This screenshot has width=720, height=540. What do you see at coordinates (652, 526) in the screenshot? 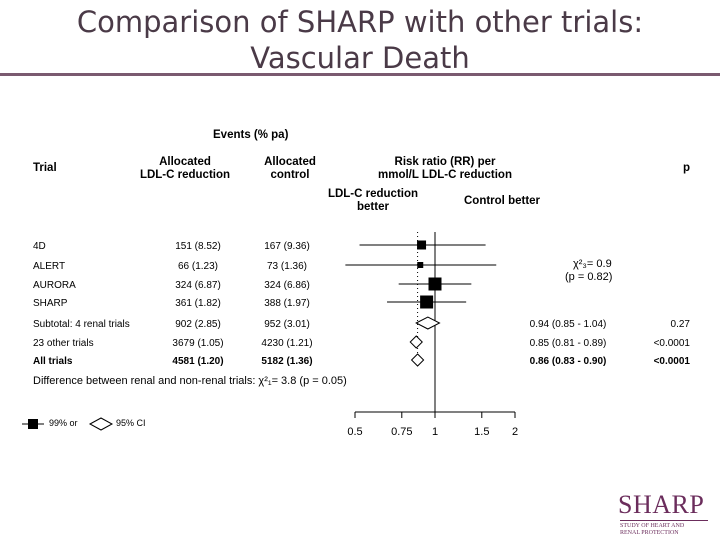
I see `logo-line-1: STUDY OF HEART AND` at bounding box center [652, 526].